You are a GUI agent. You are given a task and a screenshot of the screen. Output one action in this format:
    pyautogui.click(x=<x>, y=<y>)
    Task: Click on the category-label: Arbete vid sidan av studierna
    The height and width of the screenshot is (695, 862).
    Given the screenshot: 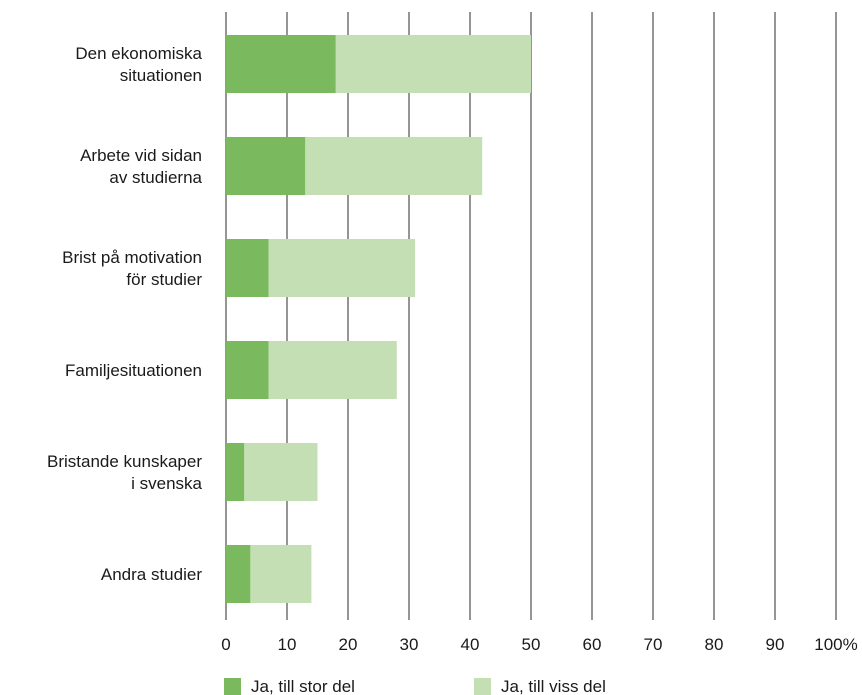 What is the action you would take?
    pyautogui.click(x=141, y=166)
    